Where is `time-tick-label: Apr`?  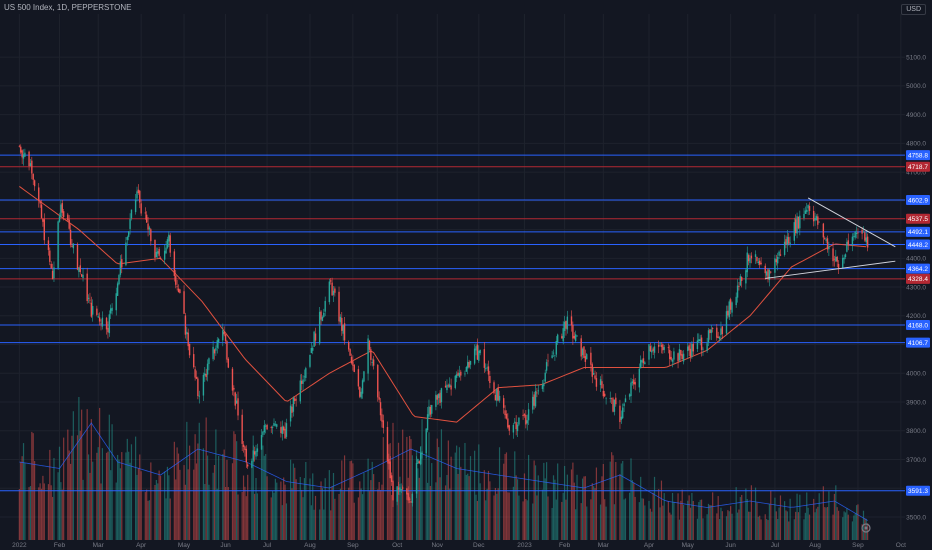 time-tick-label: Apr is located at coordinates (141, 545).